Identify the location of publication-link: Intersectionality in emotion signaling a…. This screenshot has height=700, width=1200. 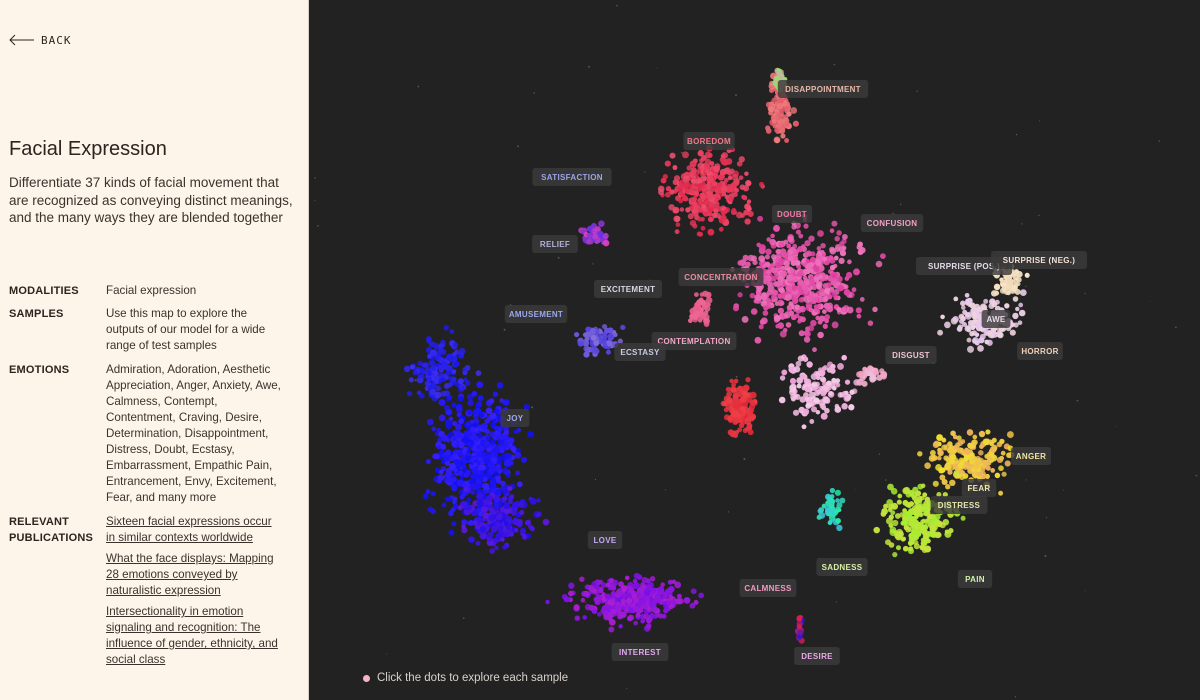
(192, 635).